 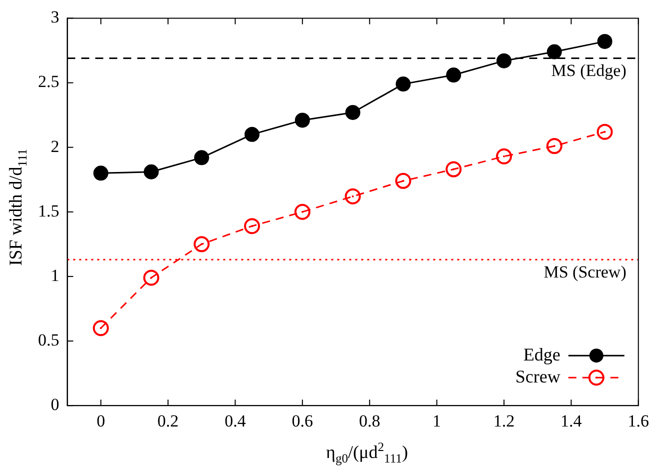 What do you see at coordinates (537, 376) in the screenshot?
I see `legend-label: Screw` at bounding box center [537, 376].